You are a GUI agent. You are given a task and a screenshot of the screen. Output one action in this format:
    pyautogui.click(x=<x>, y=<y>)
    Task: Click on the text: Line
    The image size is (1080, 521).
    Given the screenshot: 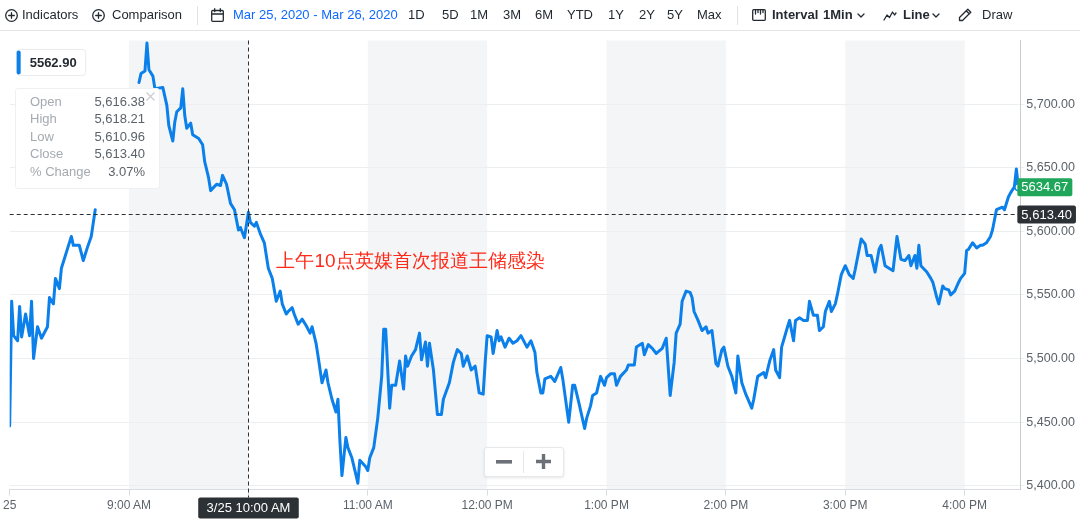 What is the action you would take?
    pyautogui.click(x=916, y=15)
    